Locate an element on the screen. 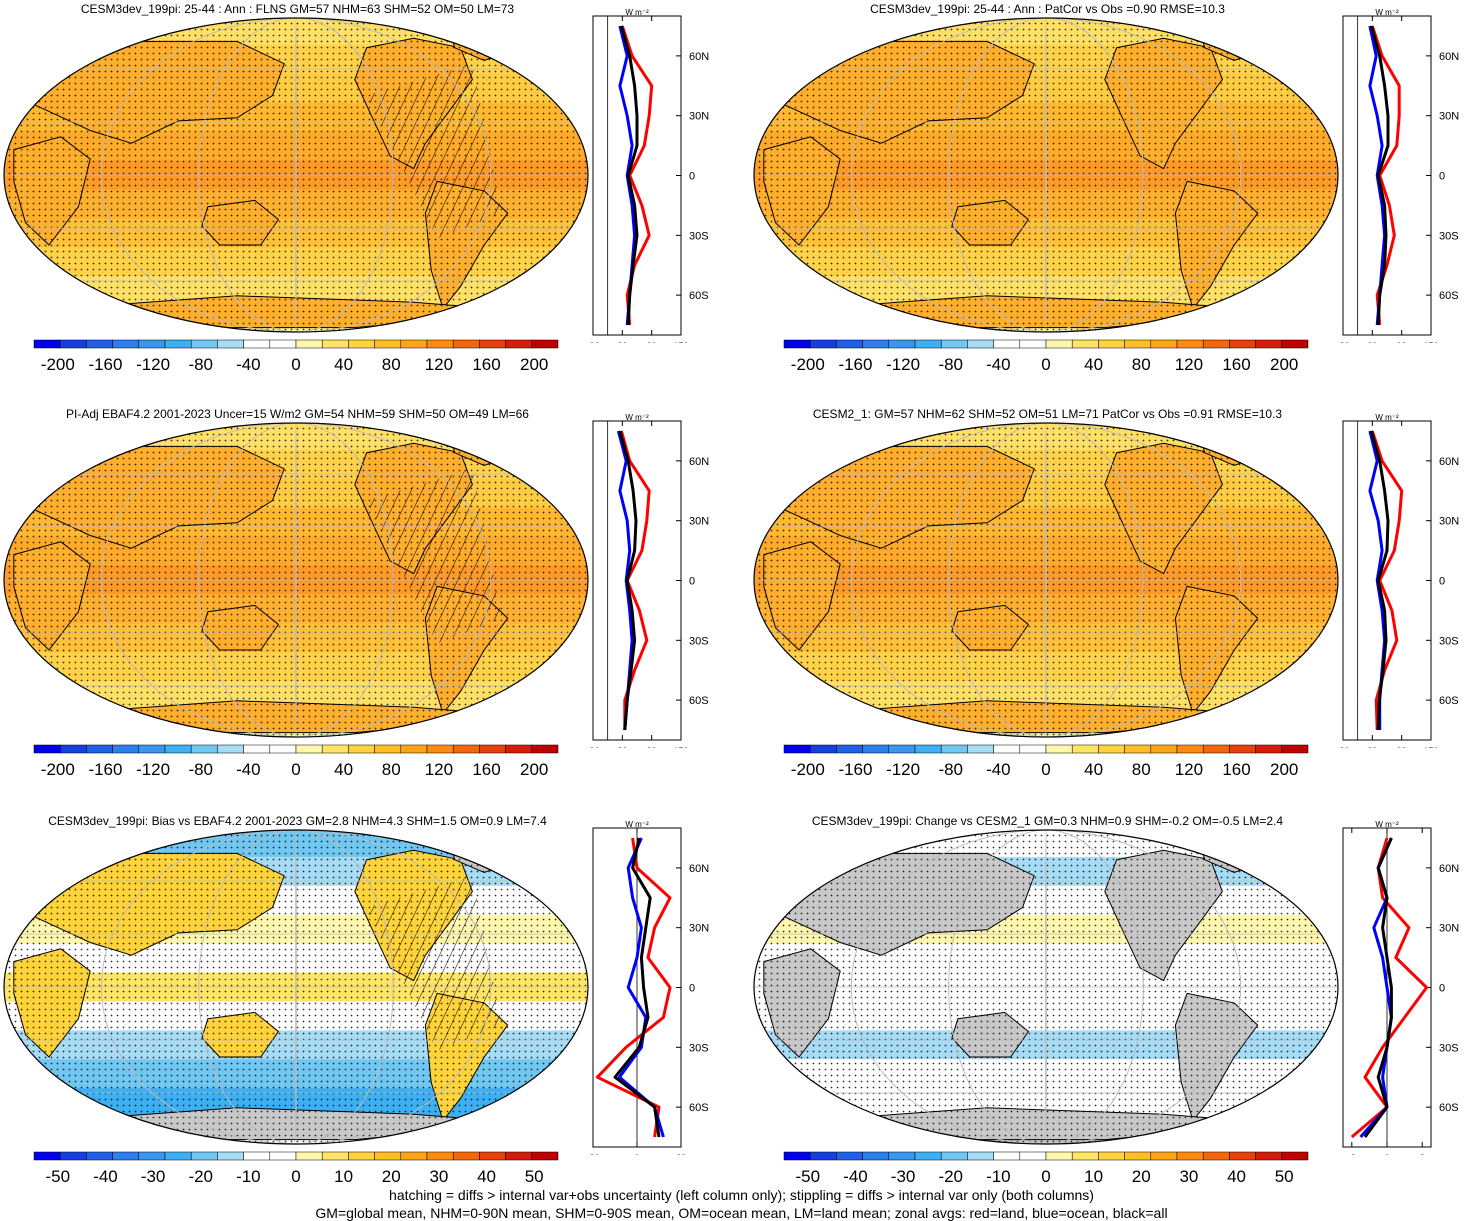 This screenshot has height=1221, width=1483. colorbar-tick-label: 80 is located at coordinates (1141, 769).